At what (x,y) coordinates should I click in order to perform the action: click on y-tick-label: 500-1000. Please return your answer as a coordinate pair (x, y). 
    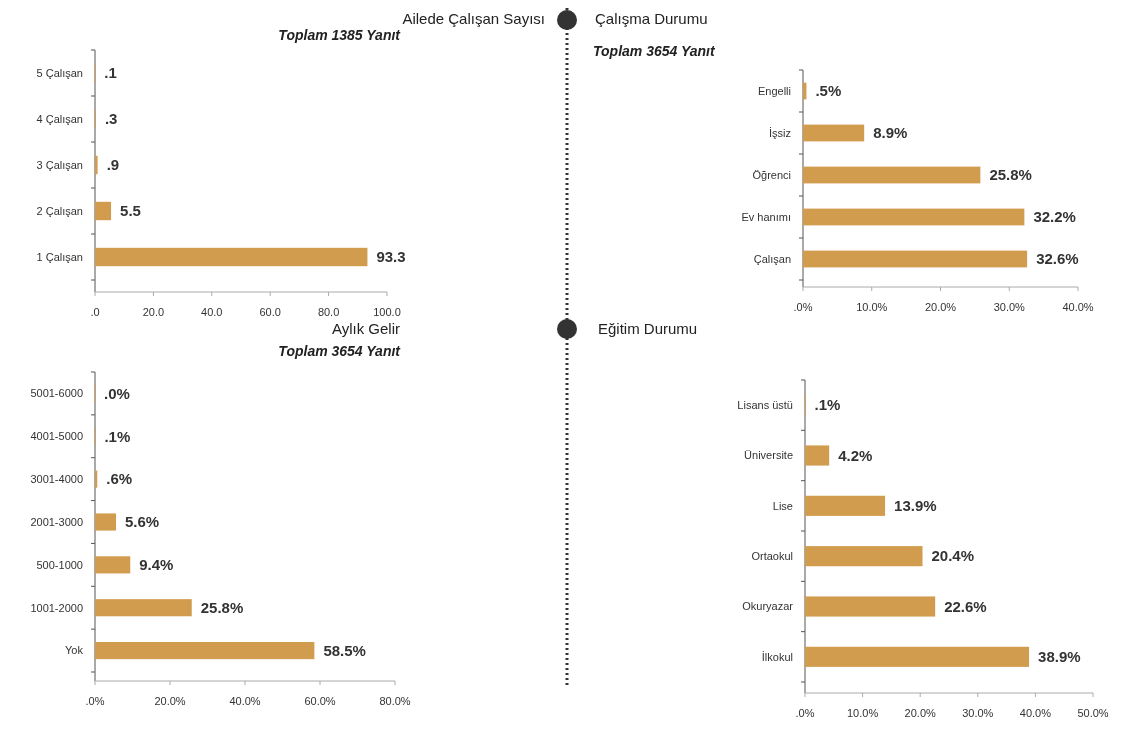
    Looking at the image, I should click on (59, 564).